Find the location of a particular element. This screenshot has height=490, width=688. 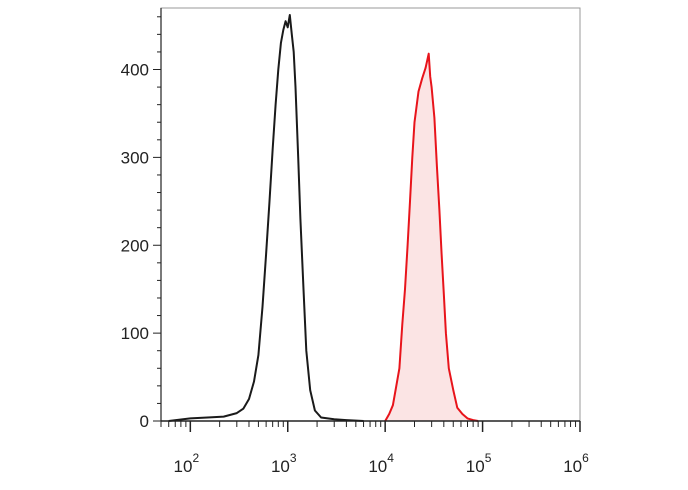

series-2-line is located at coordinates (431, 237).